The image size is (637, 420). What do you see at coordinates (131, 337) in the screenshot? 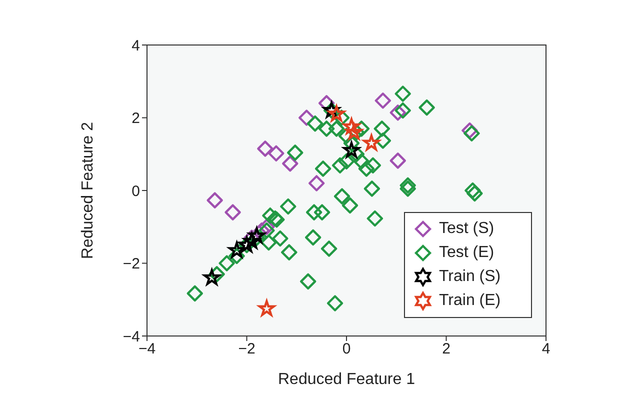
I see `y-tick-label: −4` at bounding box center [131, 337].